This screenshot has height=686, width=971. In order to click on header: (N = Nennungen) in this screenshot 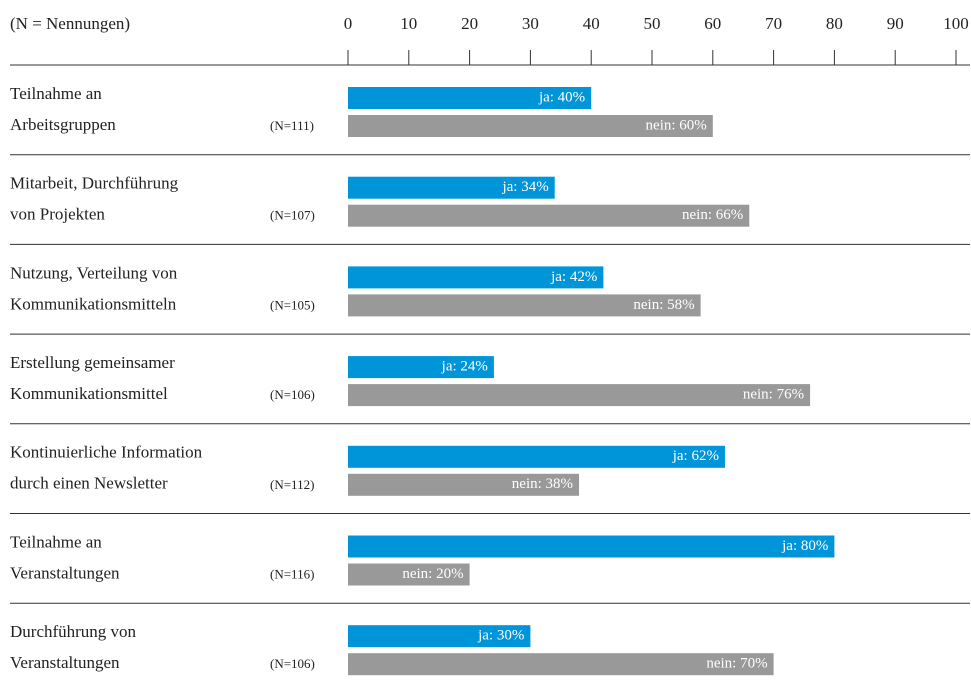, I will do `click(70, 23)`.